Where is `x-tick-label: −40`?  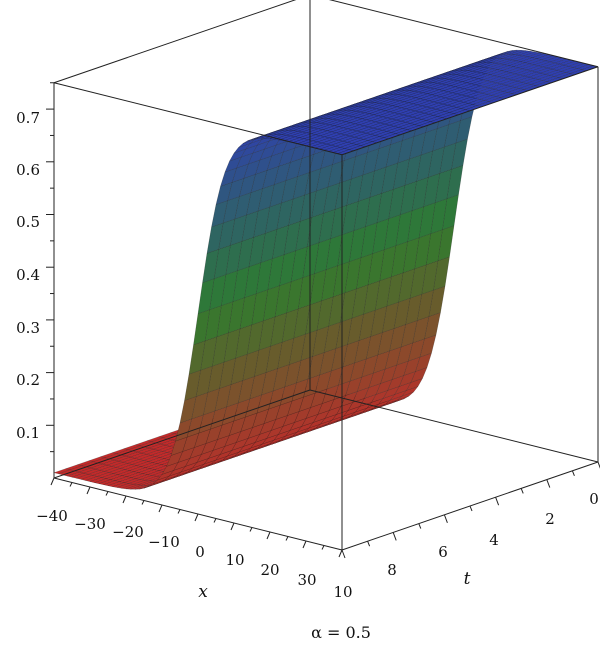
x-tick-label: −40 is located at coordinates (52, 516).